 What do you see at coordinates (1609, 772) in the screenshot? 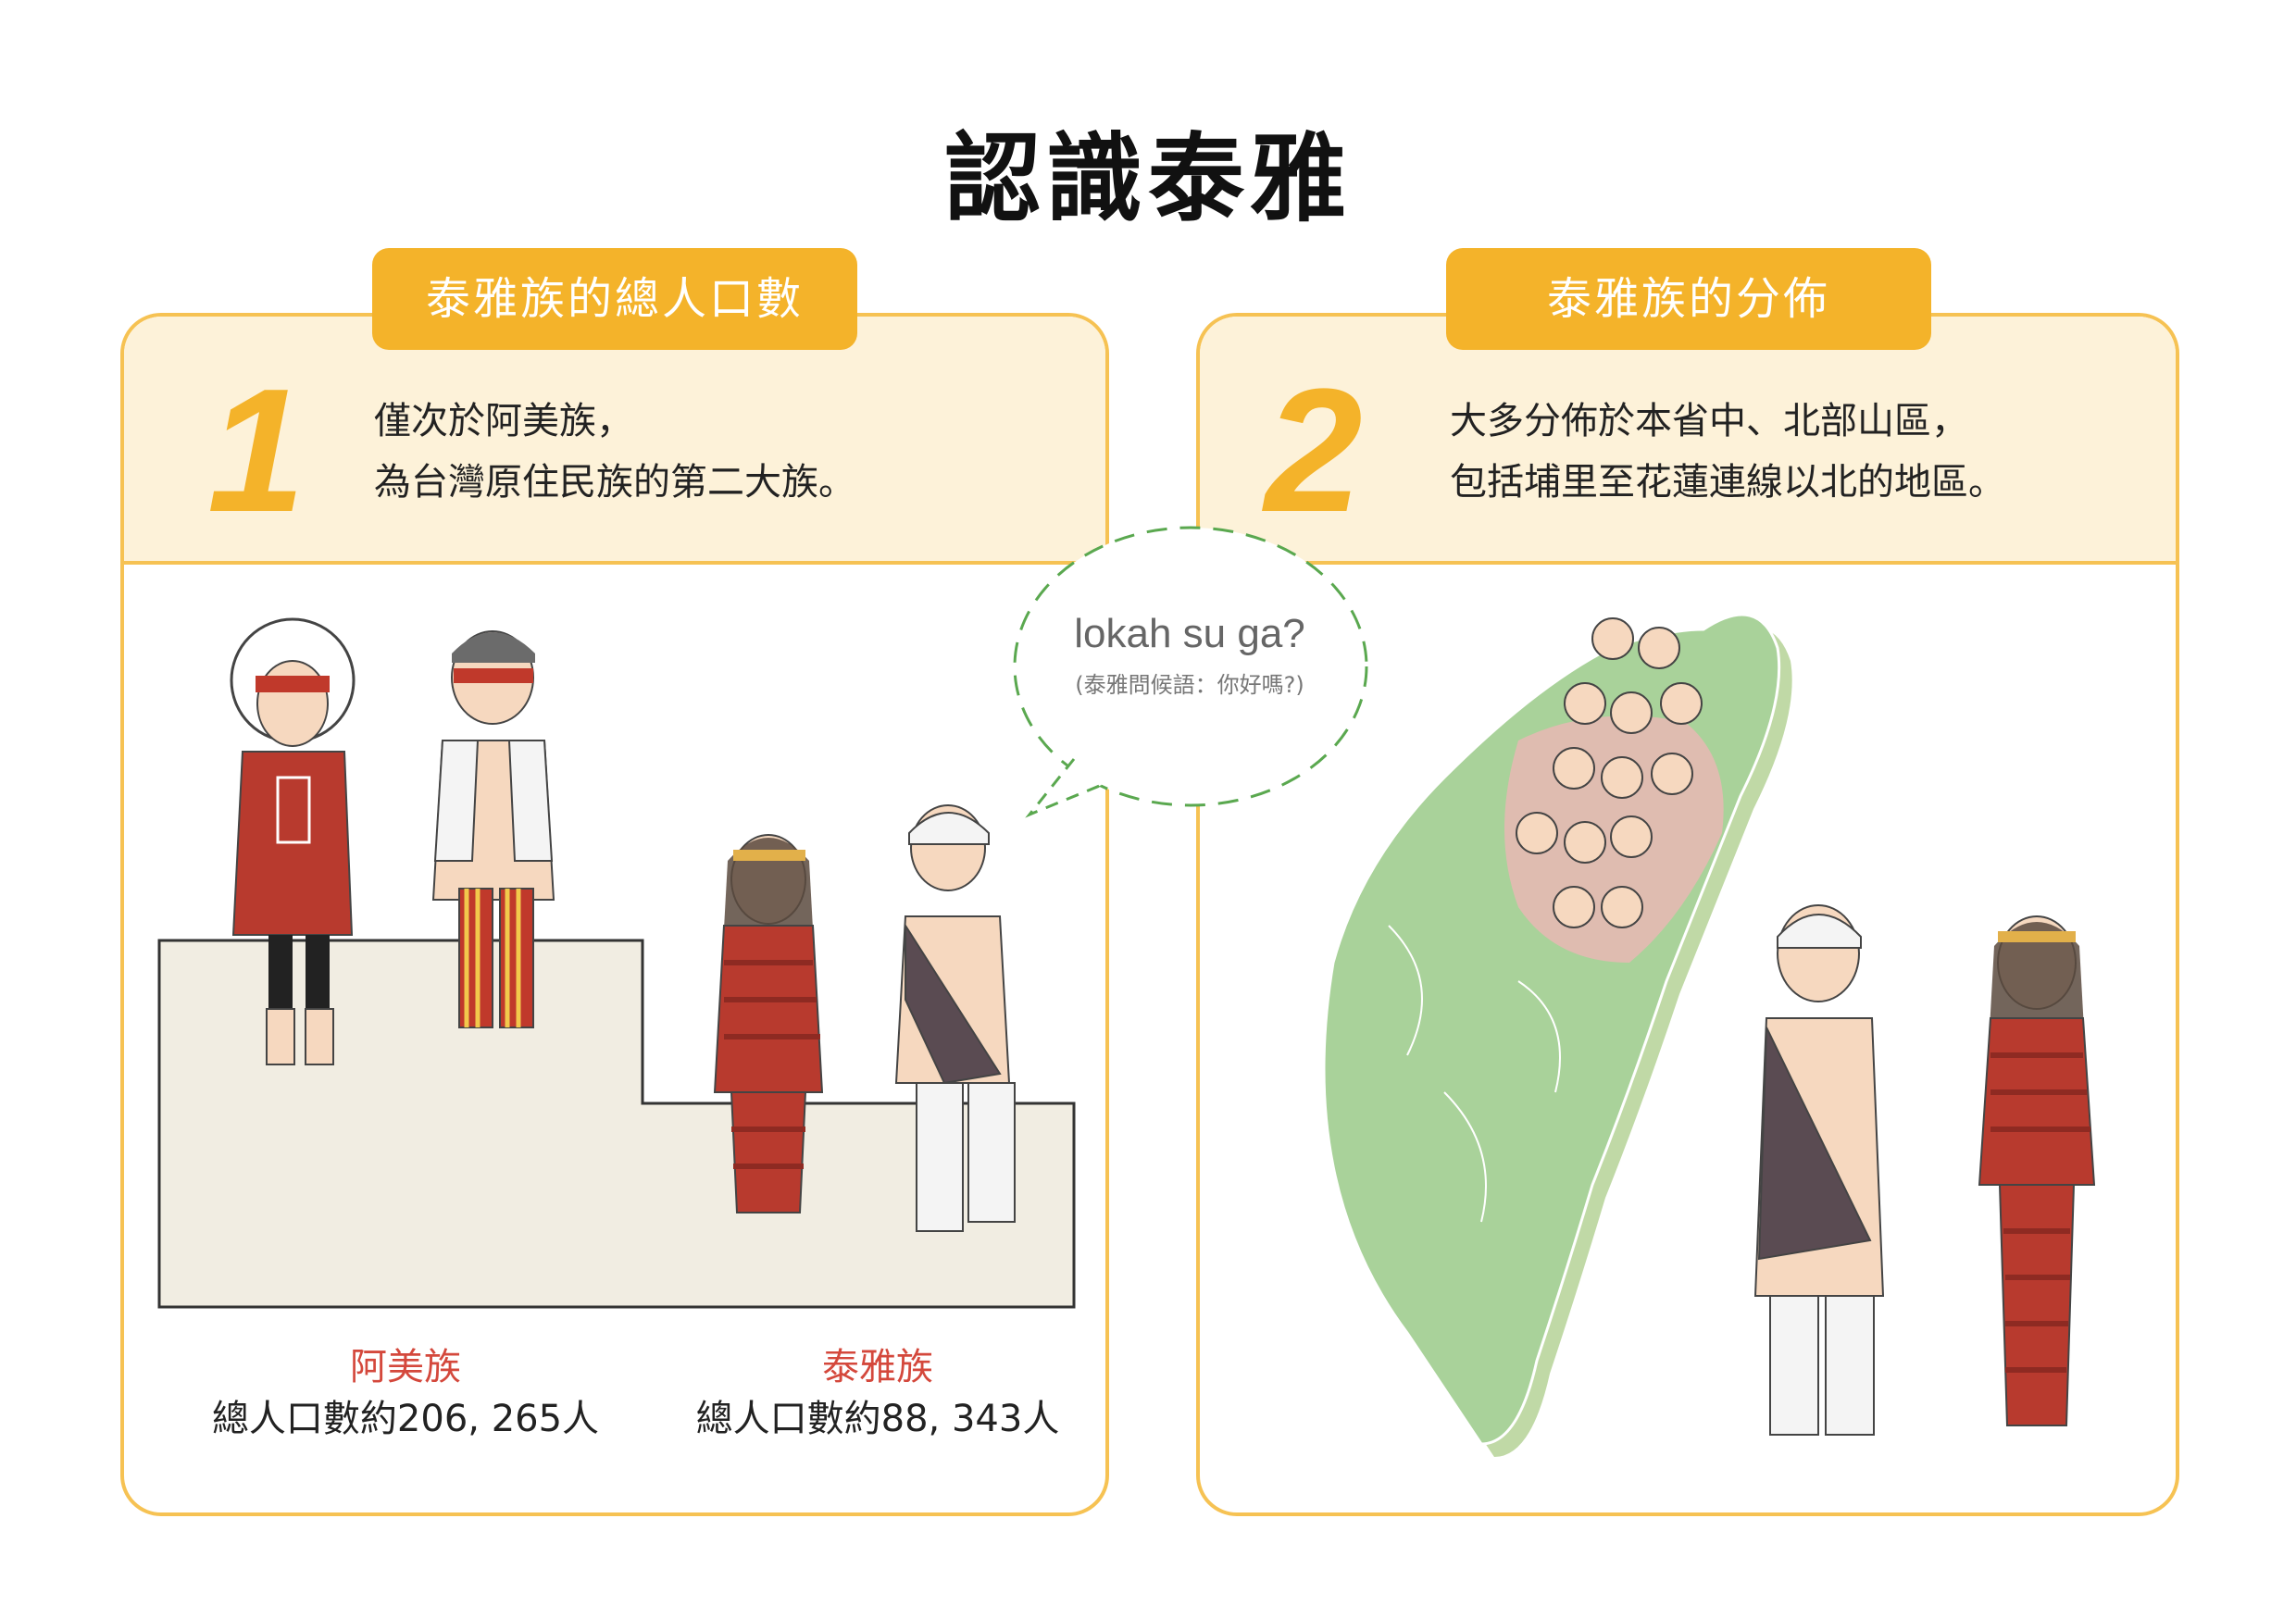
I see `atayal-figures-cluster` at bounding box center [1609, 772].